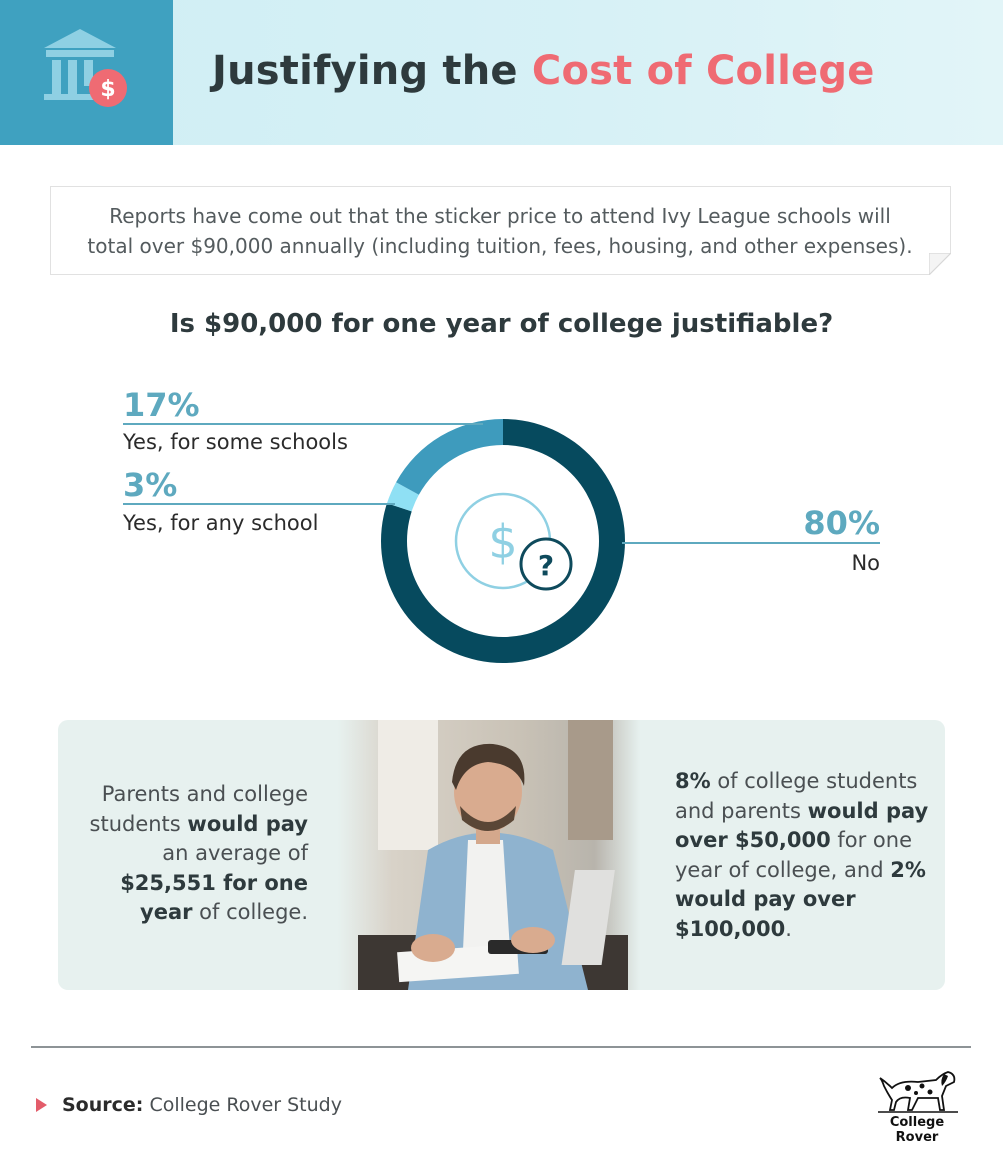 The width and height of the screenshot is (1003, 1165). I want to click on source-line: Source: College Rover Study, so click(202, 1105).